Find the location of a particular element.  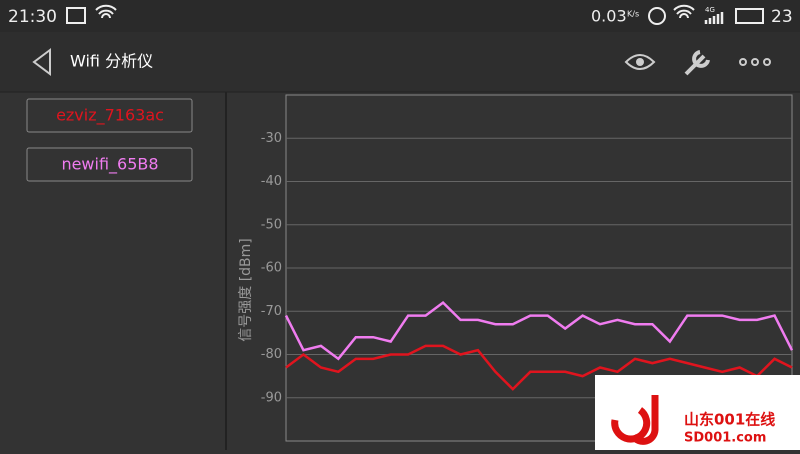

network-name: ezviz_7163ac is located at coordinates (110, 116).